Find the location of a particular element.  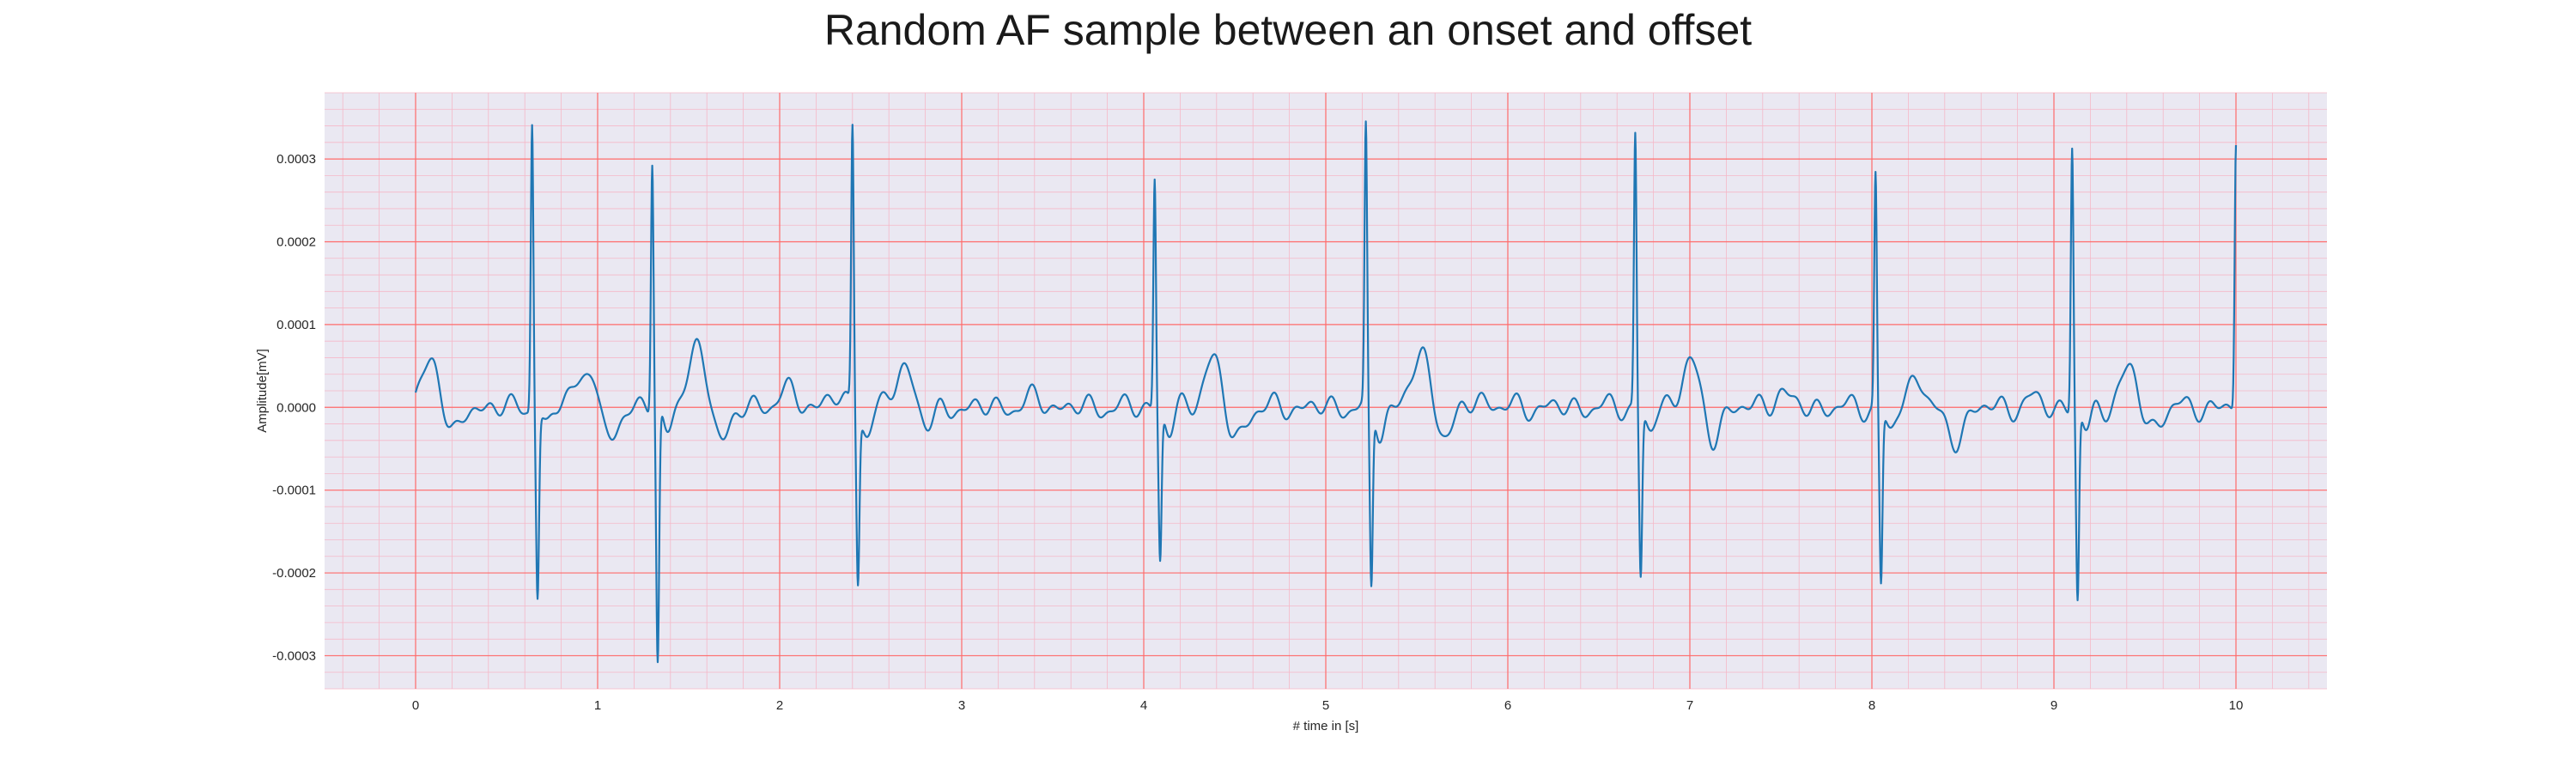

y-tick-label: 0.0000 is located at coordinates (296, 407).